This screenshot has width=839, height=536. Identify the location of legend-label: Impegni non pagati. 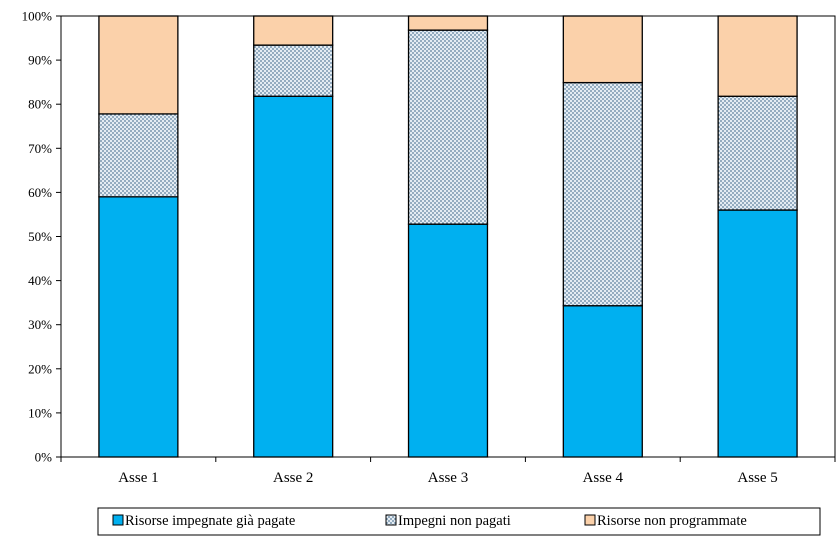
(454, 521).